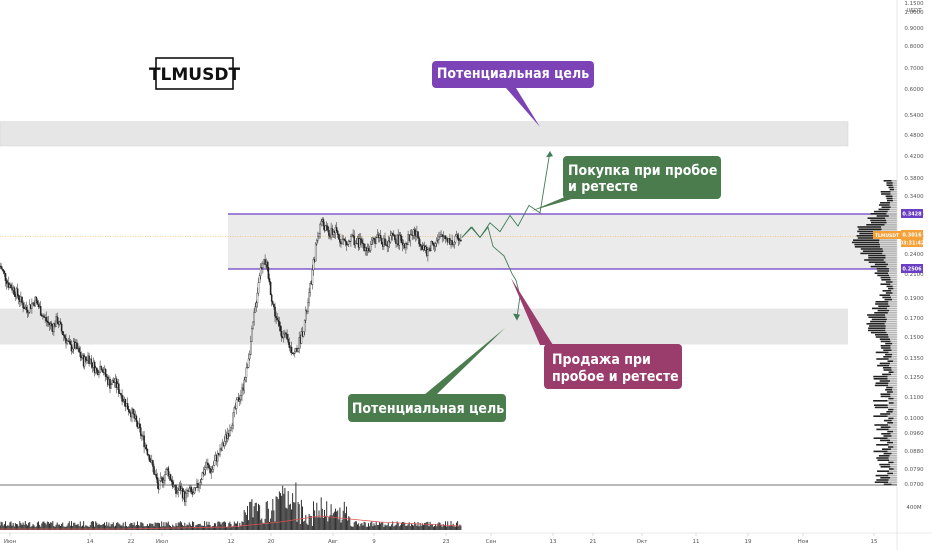 The image size is (932, 550). I want to click on price-tick-label: 1.1500, so click(914, 4).